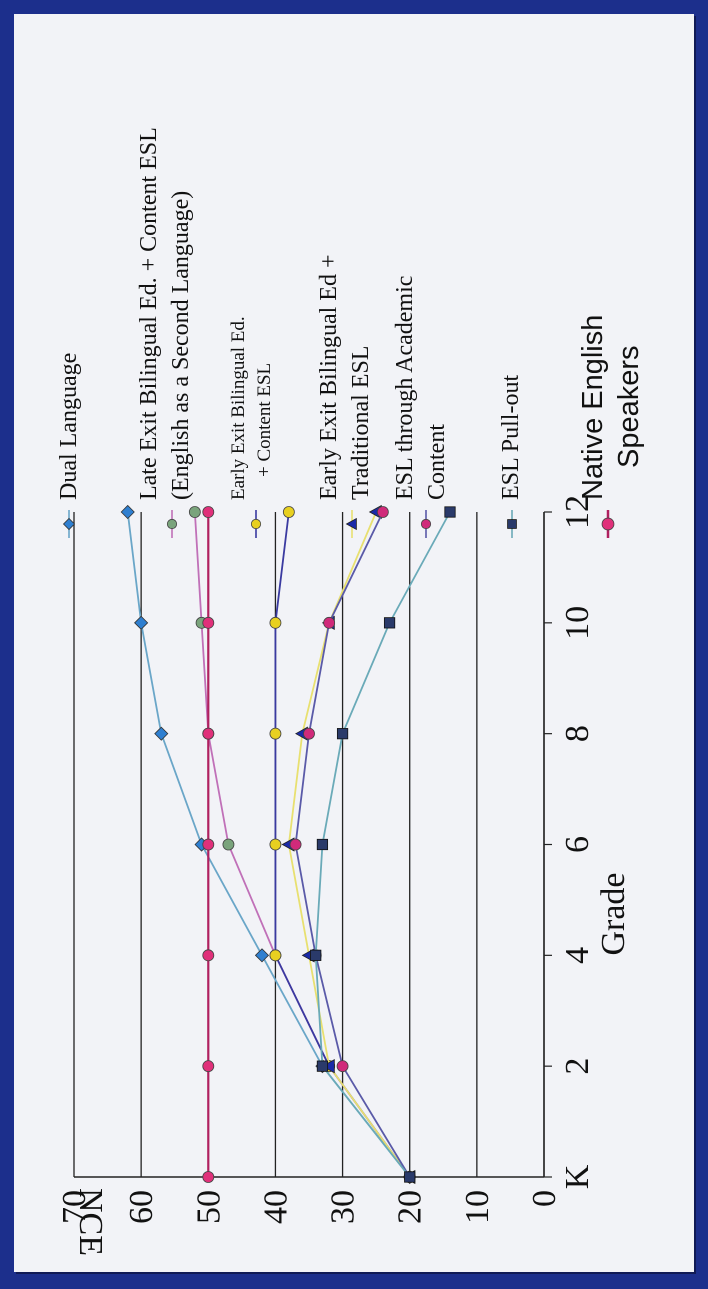 This screenshot has width=708, height=1289. I want to click on x-tick-label: 12, so click(577, 512).